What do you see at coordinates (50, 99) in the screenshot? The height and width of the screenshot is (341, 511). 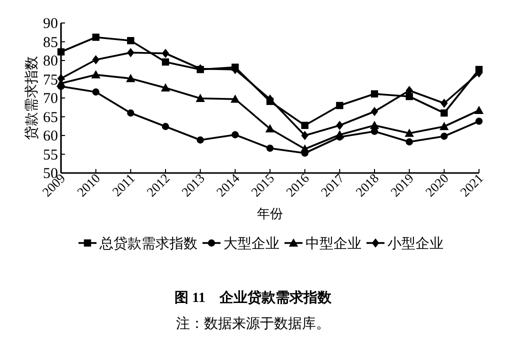 I see `y-tick-label: 70` at bounding box center [50, 99].